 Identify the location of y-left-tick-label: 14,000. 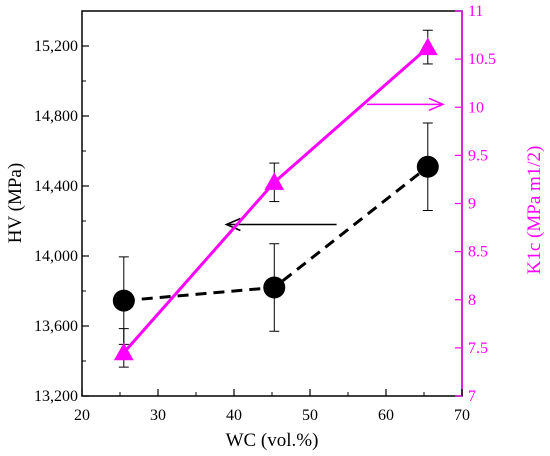
(56, 256).